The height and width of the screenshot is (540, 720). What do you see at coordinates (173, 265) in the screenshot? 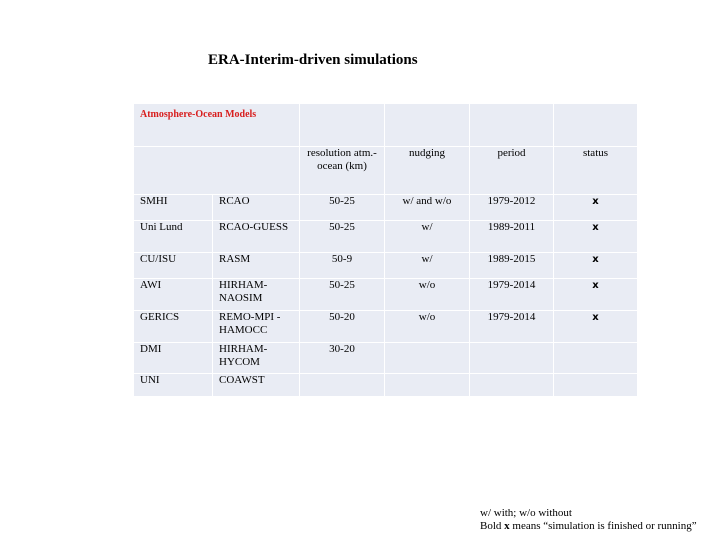
I see `cell-institute: CU/ISU` at bounding box center [173, 265].